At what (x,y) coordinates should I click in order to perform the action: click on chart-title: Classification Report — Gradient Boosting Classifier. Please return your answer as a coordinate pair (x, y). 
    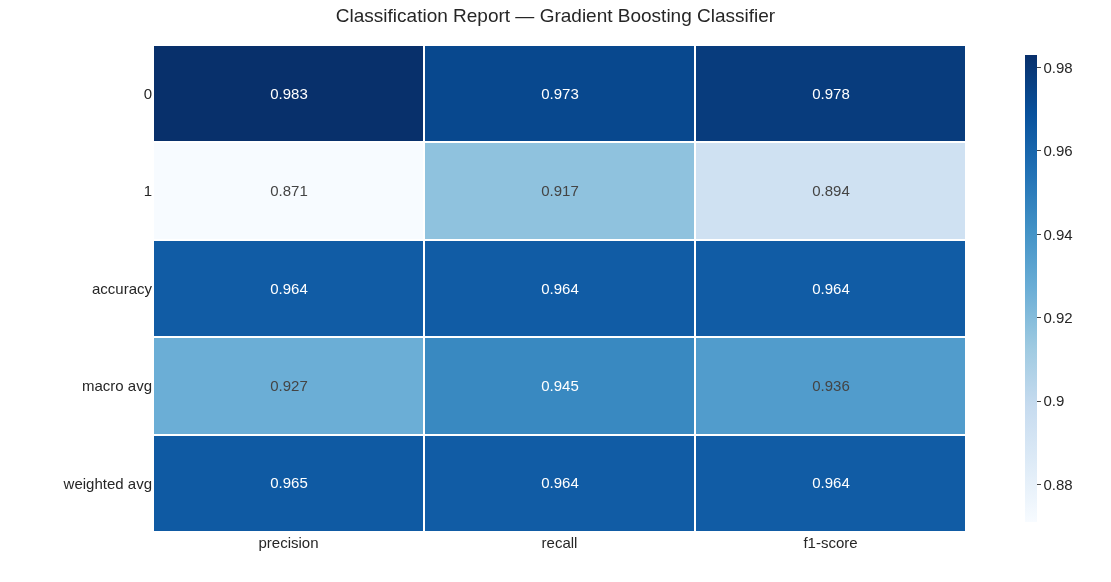
    Looking at the image, I should click on (555, 16).